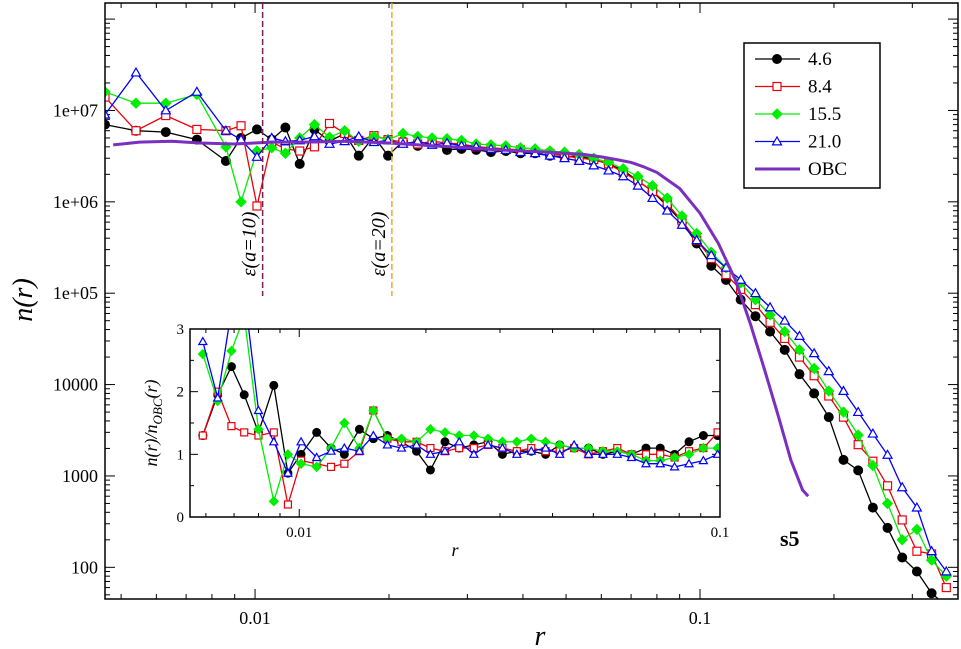 The height and width of the screenshot is (649, 961). Describe the element at coordinates (75, 202) in the screenshot. I see `y-tick-label: 1e+06` at that location.